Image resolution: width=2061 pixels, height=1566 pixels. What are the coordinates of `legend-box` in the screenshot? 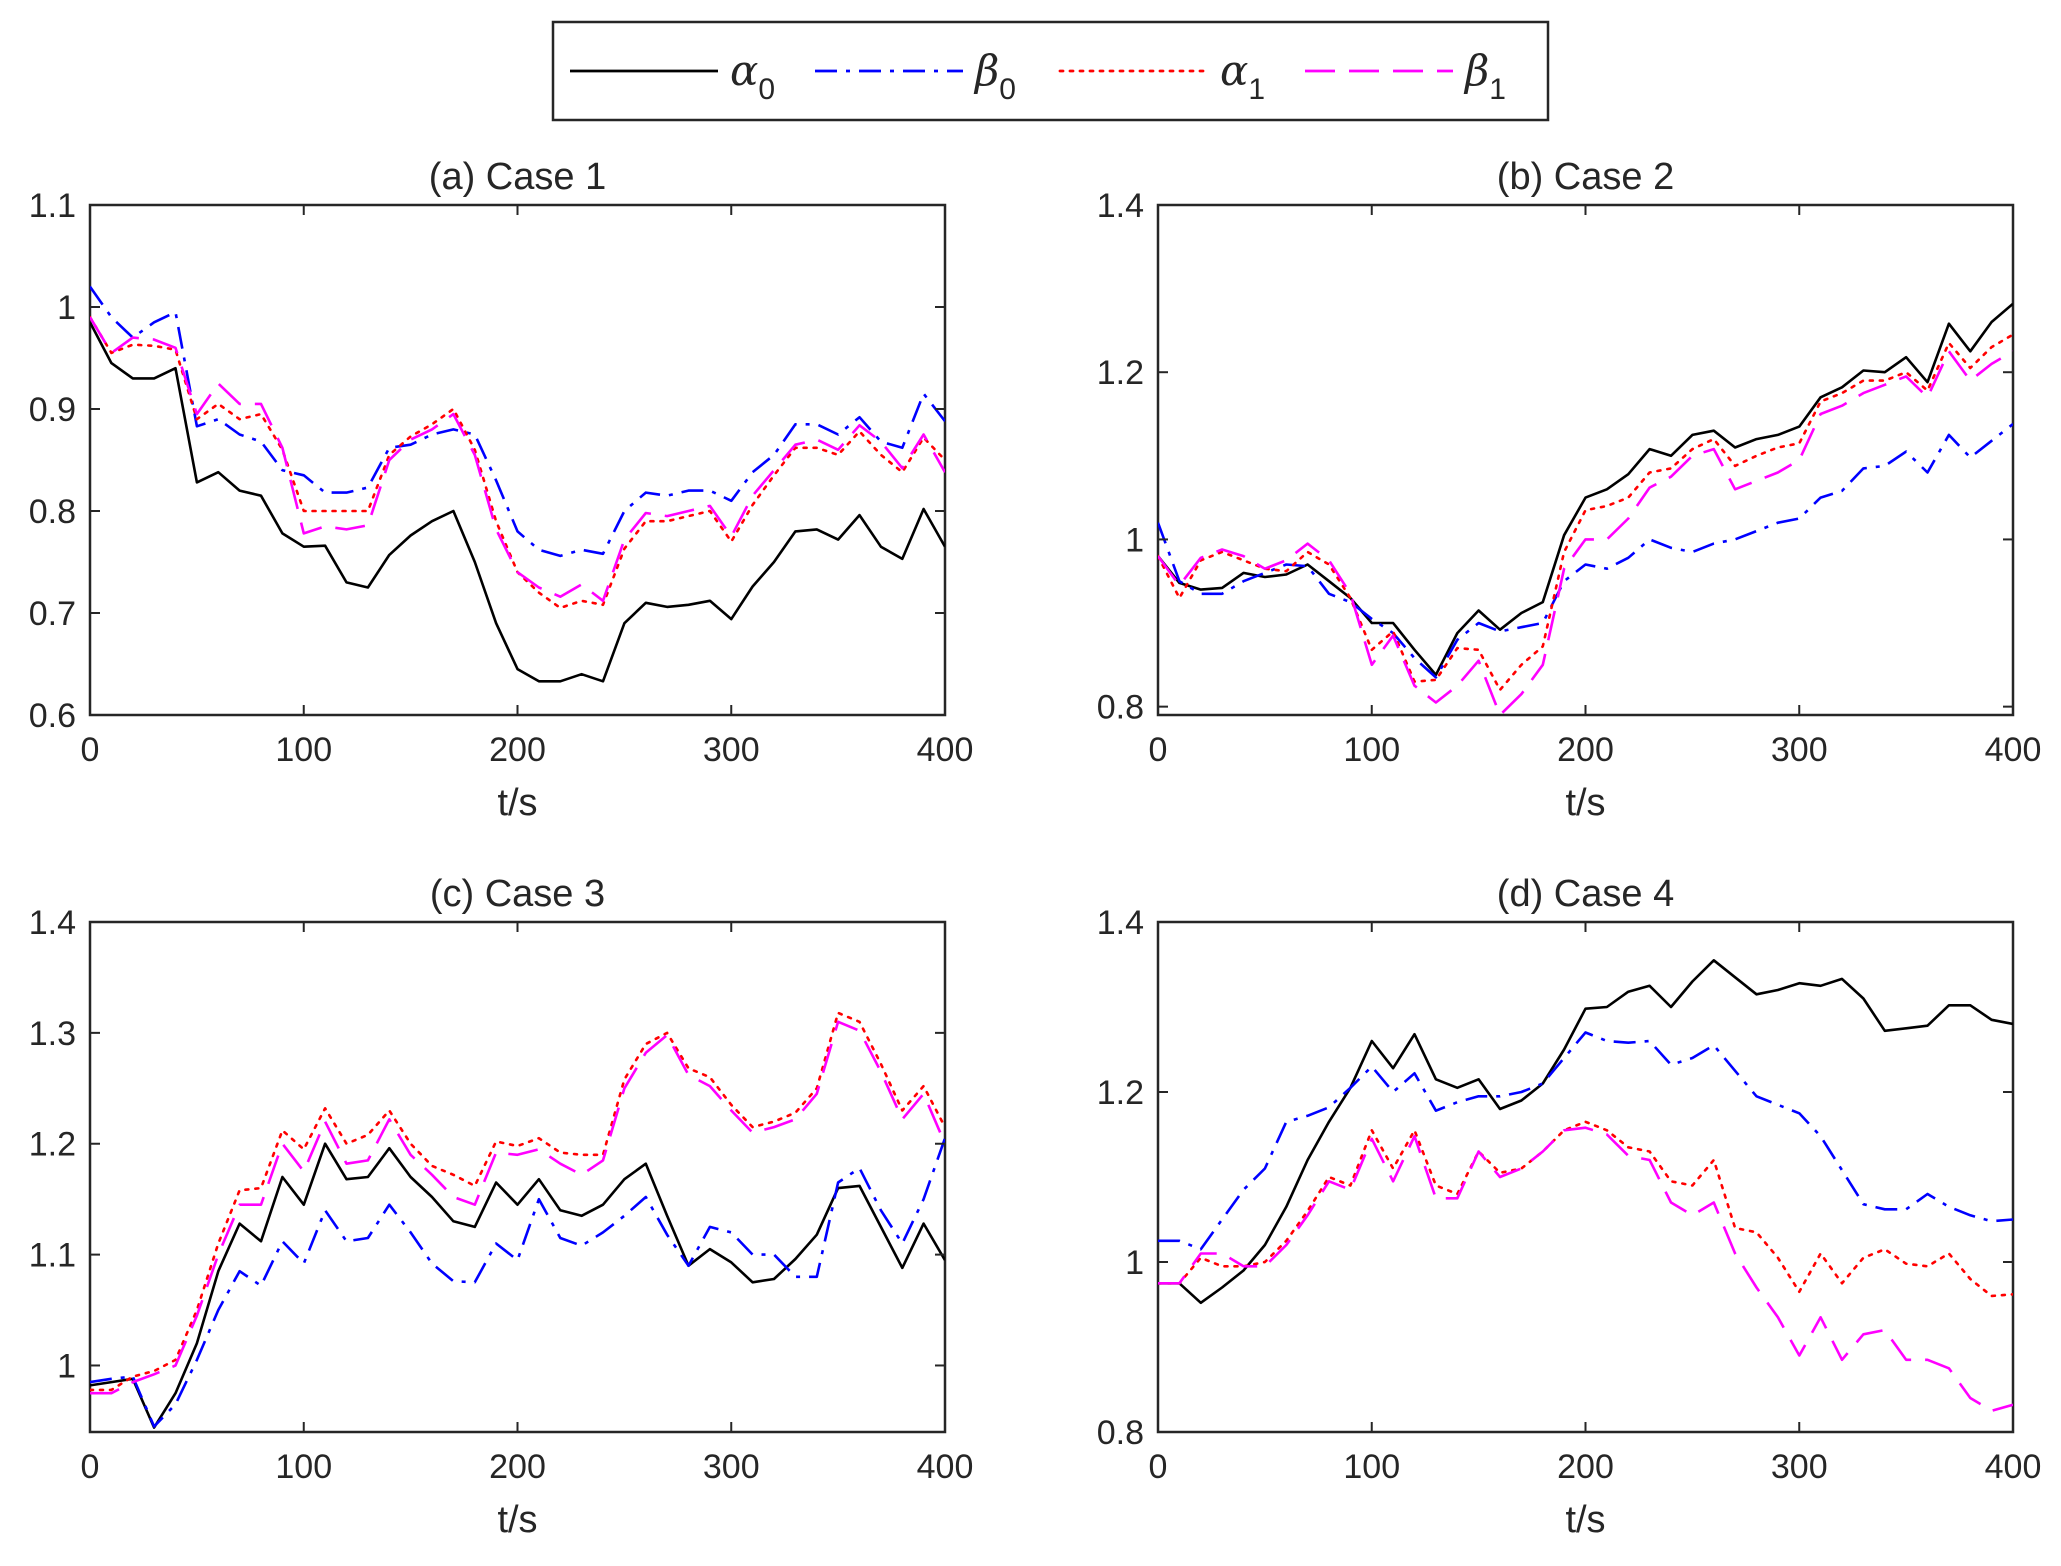 It's located at (1050, 71).